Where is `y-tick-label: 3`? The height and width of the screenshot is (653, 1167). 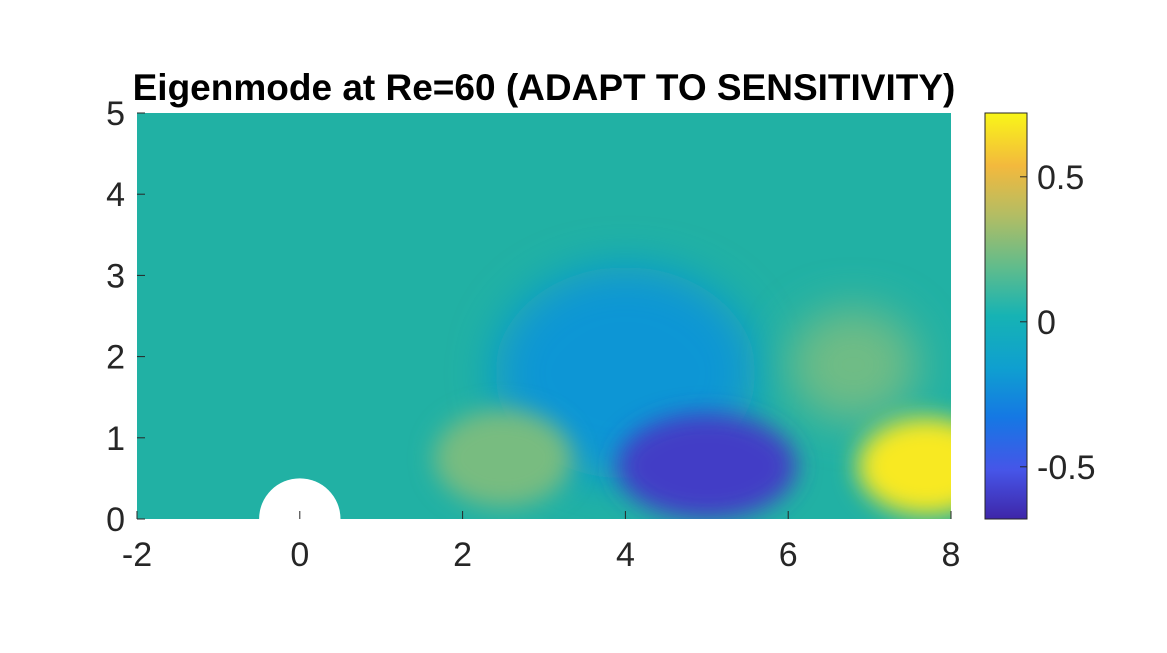 y-tick-label: 3 is located at coordinates (115, 276).